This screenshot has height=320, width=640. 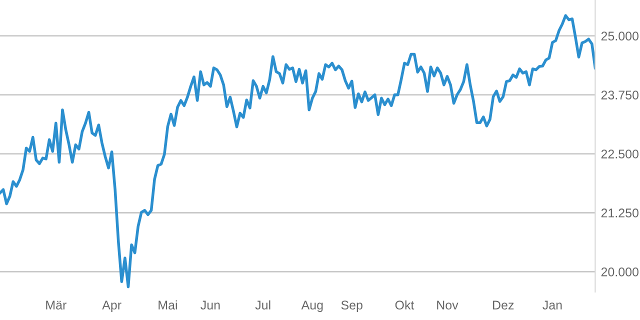 What do you see at coordinates (619, 213) in the screenshot?
I see `y-tick-label: 21.250` at bounding box center [619, 213].